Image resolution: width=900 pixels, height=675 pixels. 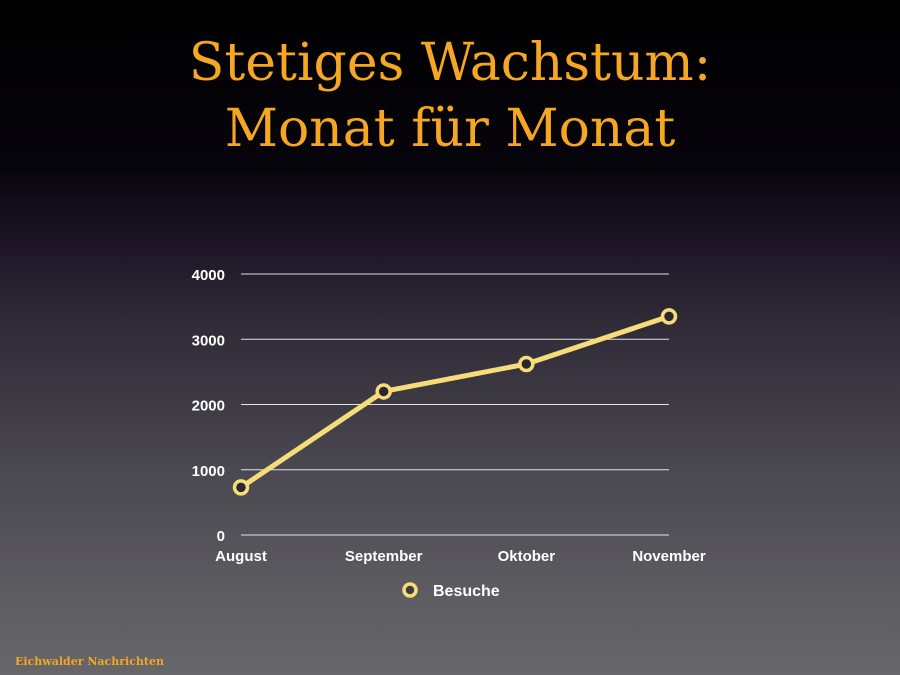 I want to click on chart-legend: Besuche, so click(x=451, y=591).